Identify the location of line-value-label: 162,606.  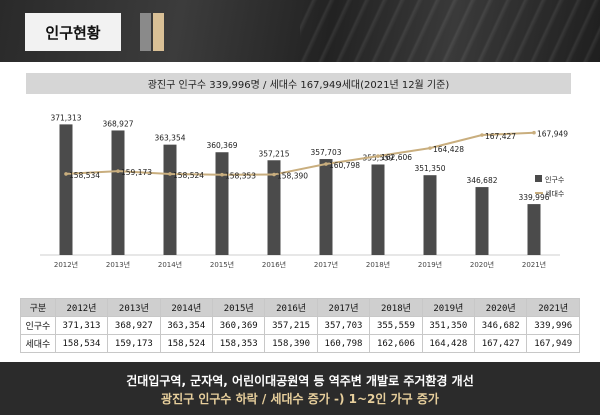
(396, 157).